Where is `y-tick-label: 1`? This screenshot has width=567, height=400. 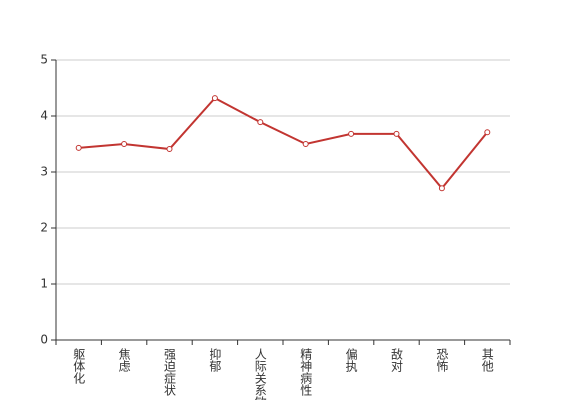 y-tick-label: 1 is located at coordinates (44, 284).